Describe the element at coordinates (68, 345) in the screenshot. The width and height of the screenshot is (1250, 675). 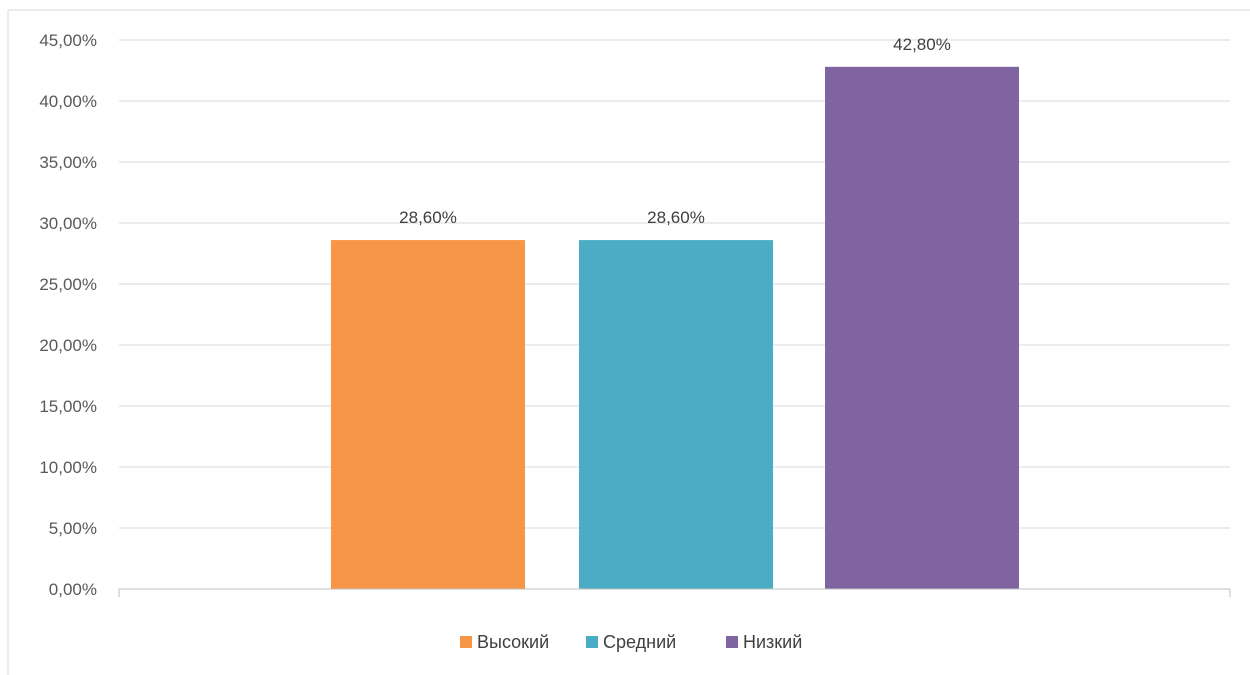
I see `y-tick-label: 20,00%` at that location.